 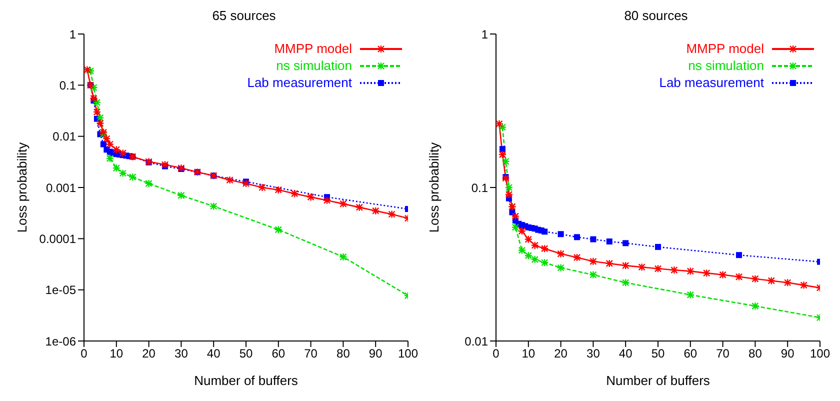 I want to click on legend-label: Lab measurement, so click(x=299, y=82).